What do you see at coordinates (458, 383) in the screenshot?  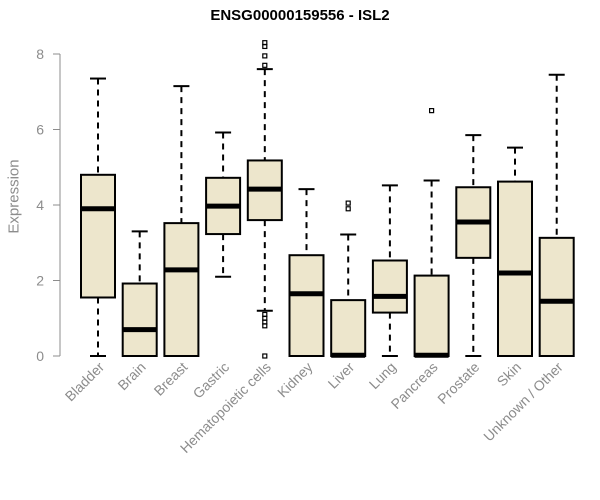 I see `x-tick-label: Prostate` at bounding box center [458, 383].